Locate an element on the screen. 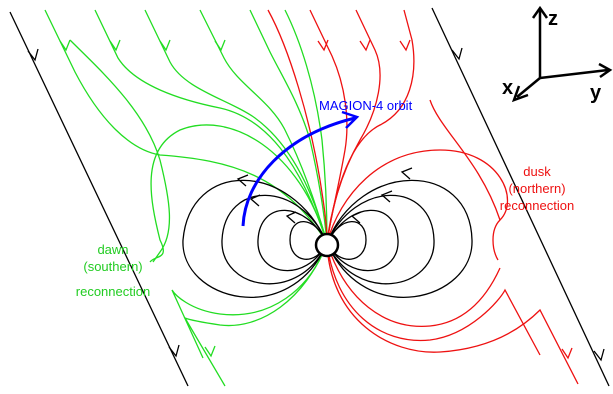  x-axis-label: x is located at coordinates (507, 88).